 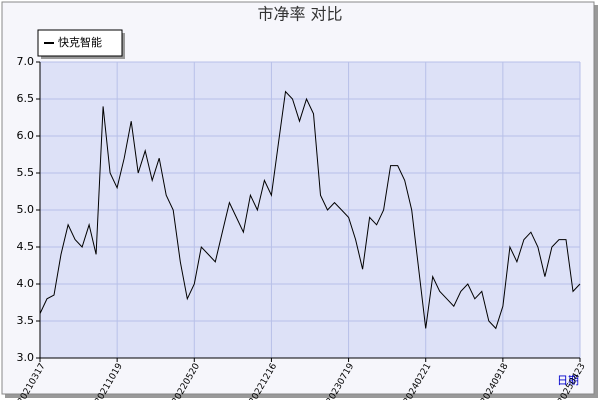 I want to click on x-axis-label: 日期, so click(x=568, y=380).